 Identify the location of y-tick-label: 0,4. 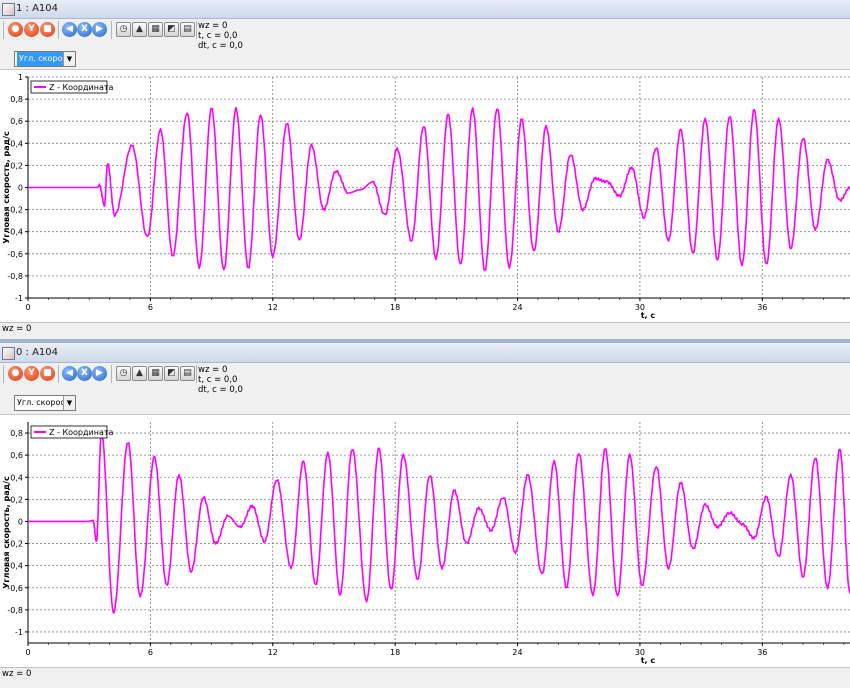
(16, 143).